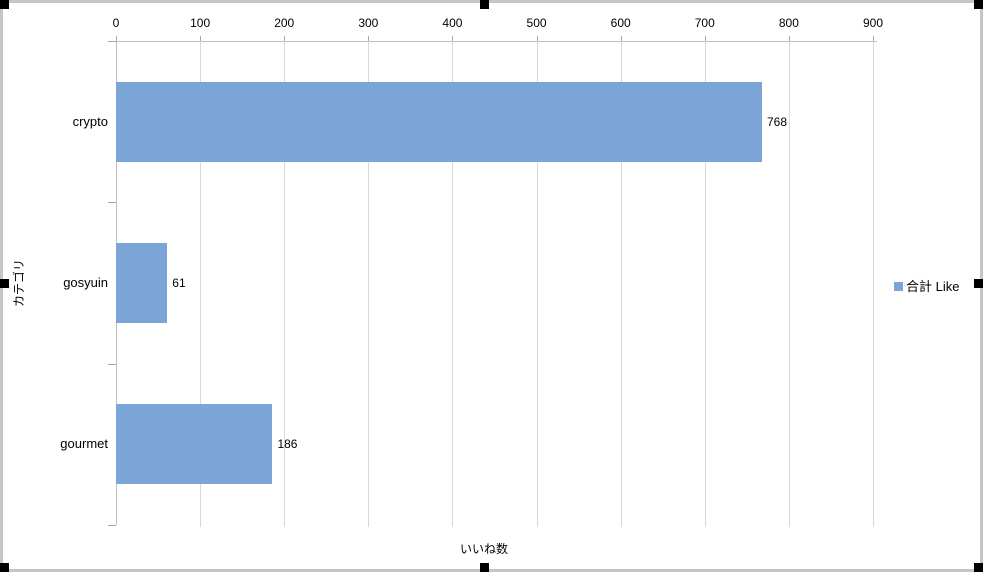  I want to click on selection-handle-top-left, so click(4, 4).